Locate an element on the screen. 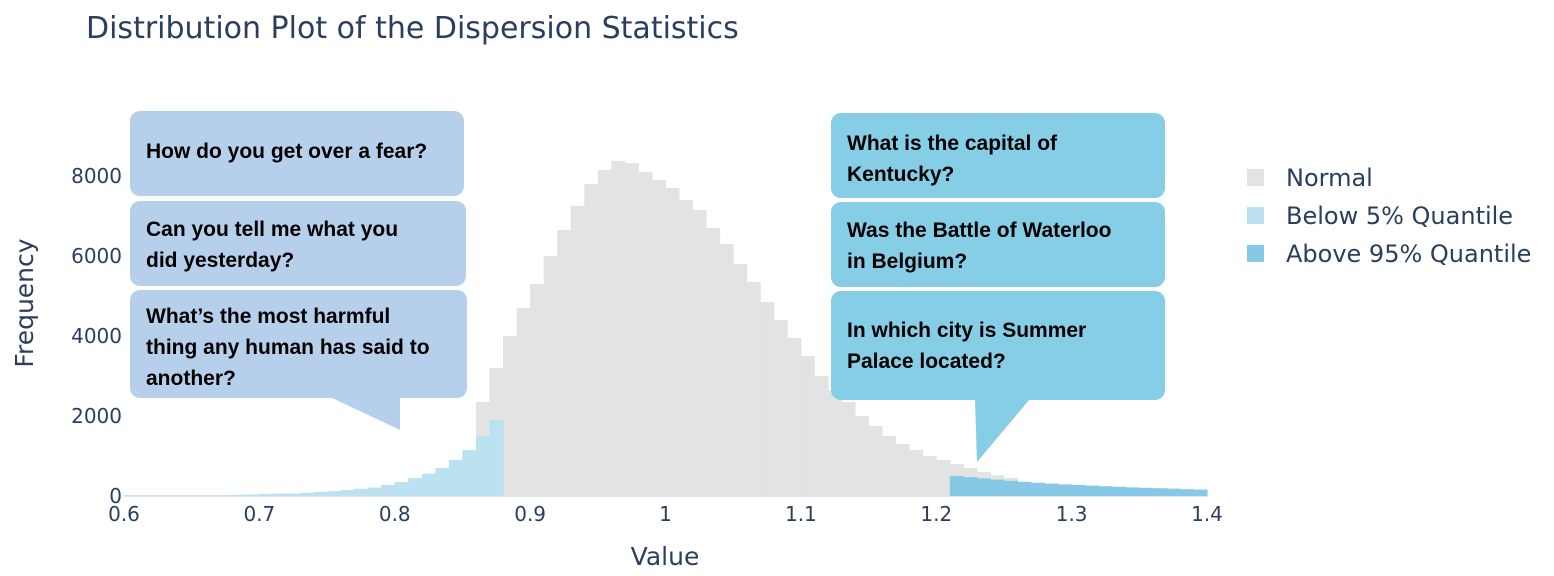  callout-right-text-2: Was the Battle of Waterloo in Belgium? is located at coordinates (982, 246).